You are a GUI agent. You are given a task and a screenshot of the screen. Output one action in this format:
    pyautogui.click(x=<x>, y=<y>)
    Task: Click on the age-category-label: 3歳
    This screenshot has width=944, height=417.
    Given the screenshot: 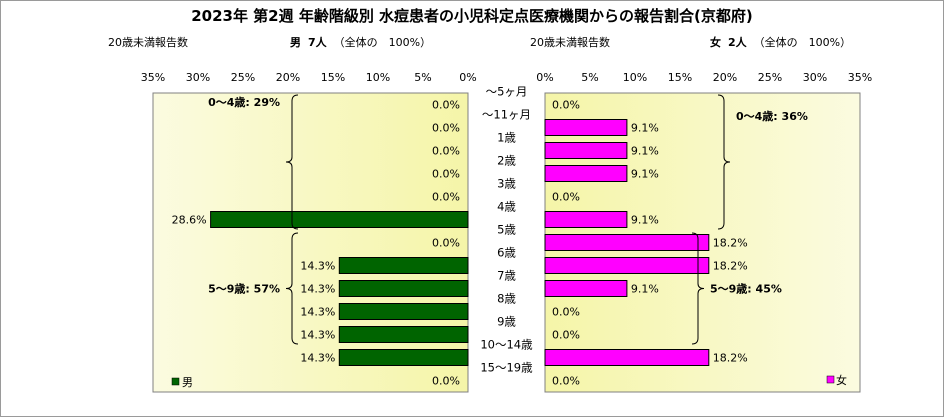 What is the action you would take?
    pyautogui.click(x=506, y=184)
    